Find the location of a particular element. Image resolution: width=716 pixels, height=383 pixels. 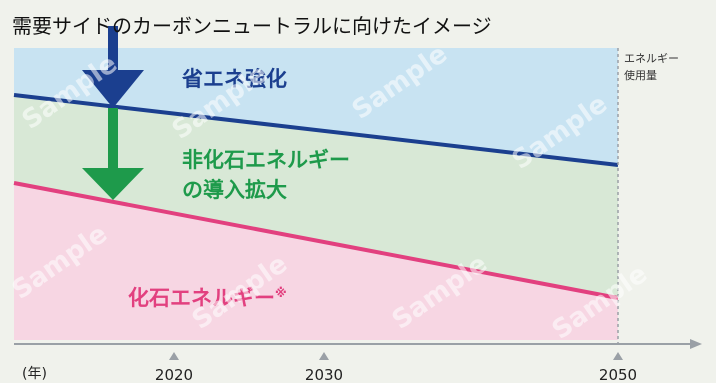

tick-mark-2020 is located at coordinates (174, 356).